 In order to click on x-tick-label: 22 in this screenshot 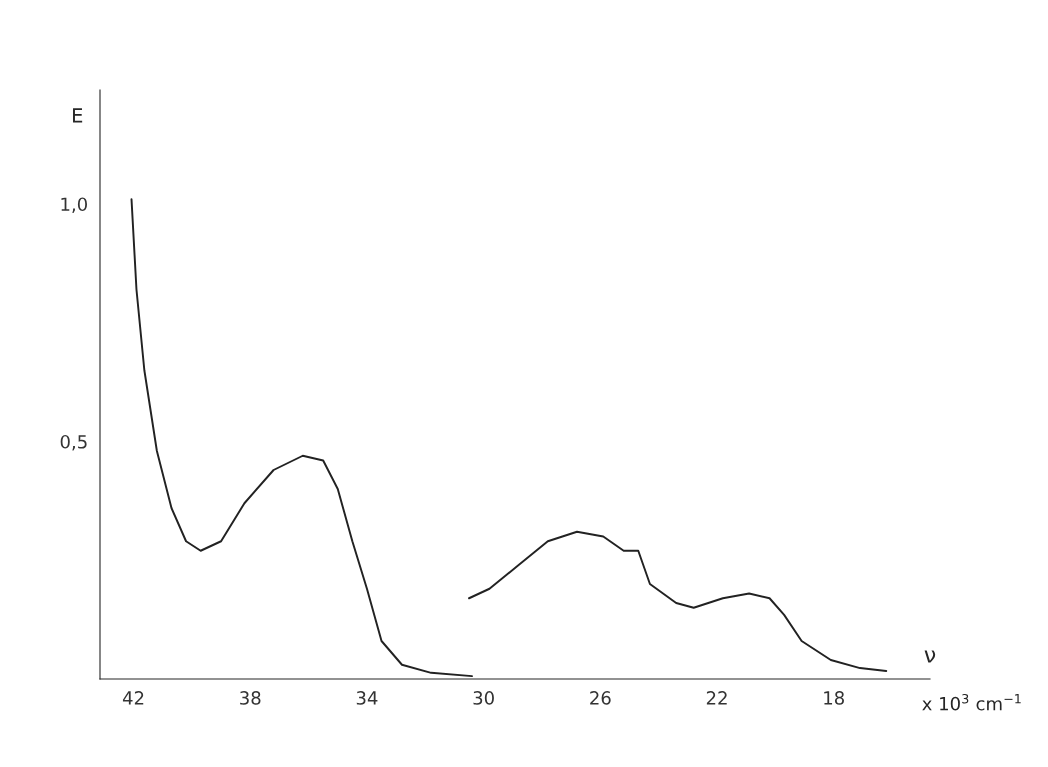, I will do `click(716, 698)`.